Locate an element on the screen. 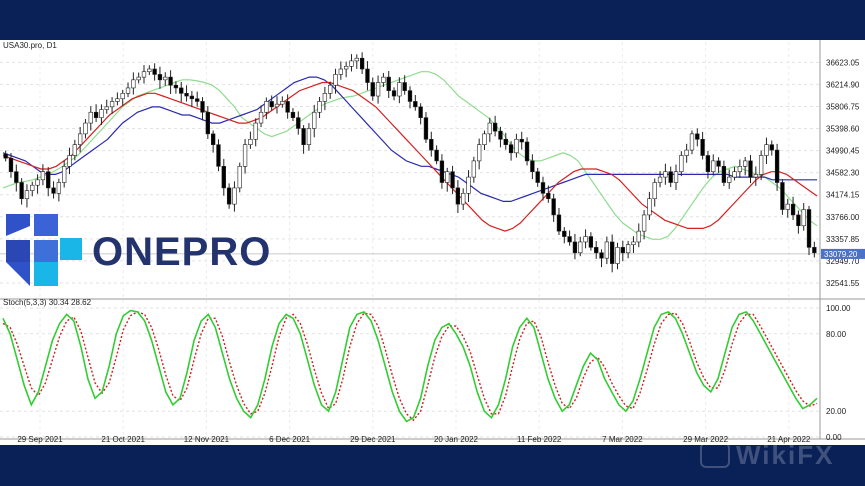  wikifx-watermark: WikiFX is located at coordinates (780, 460).